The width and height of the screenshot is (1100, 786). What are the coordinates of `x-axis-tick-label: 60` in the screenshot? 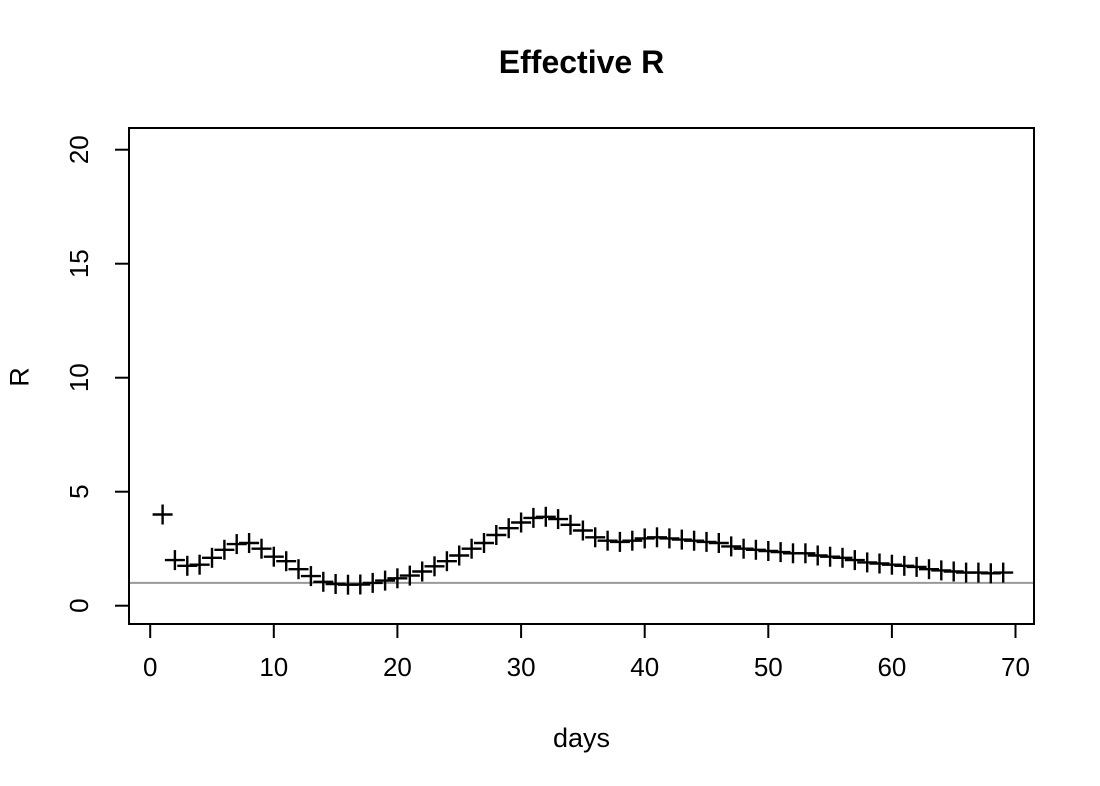 It's located at (891, 667).